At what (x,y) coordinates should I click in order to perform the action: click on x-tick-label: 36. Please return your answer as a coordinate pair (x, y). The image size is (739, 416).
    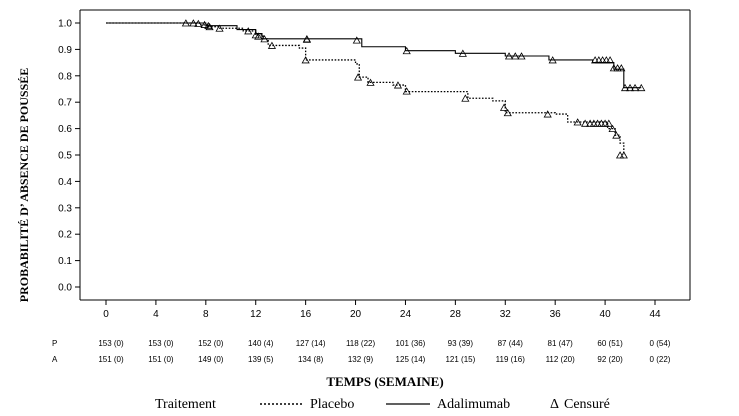
    Looking at the image, I should click on (556, 314).